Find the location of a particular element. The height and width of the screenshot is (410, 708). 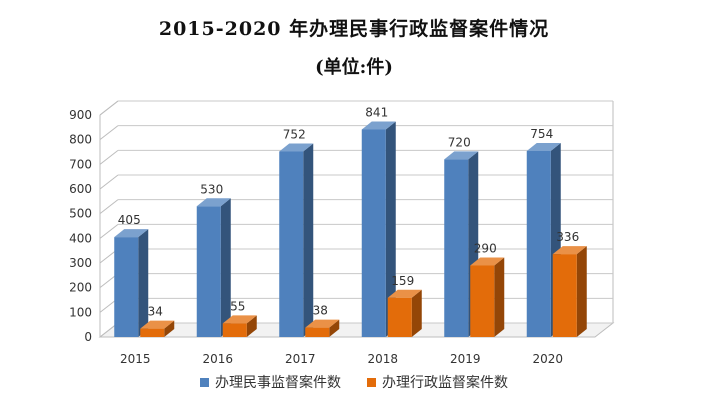

data-label: 38 is located at coordinates (320, 311).